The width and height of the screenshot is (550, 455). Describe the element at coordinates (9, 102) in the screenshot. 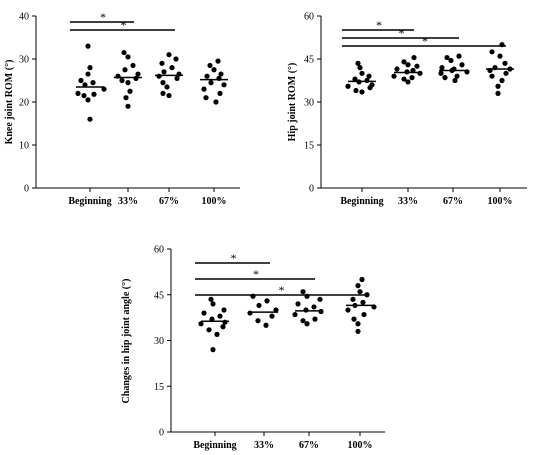

I see `y-axis-label: Knee joint ROM (°)` at that location.